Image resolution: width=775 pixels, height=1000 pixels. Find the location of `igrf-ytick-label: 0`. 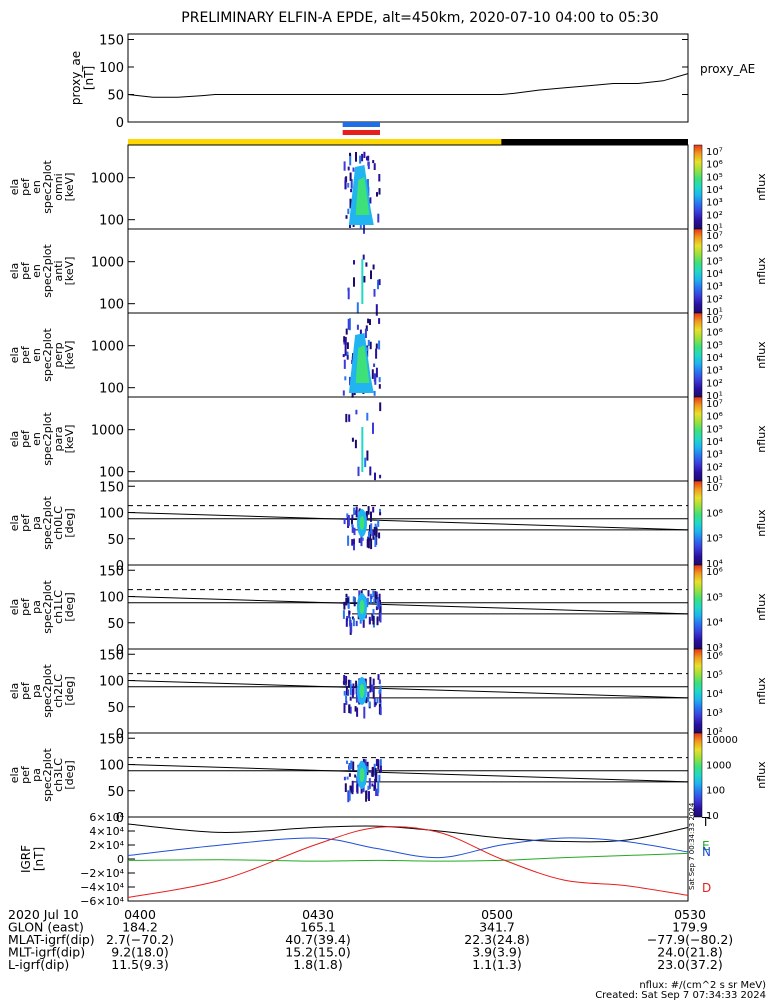

igrf-ytick-label: 0 is located at coordinates (120, 859).